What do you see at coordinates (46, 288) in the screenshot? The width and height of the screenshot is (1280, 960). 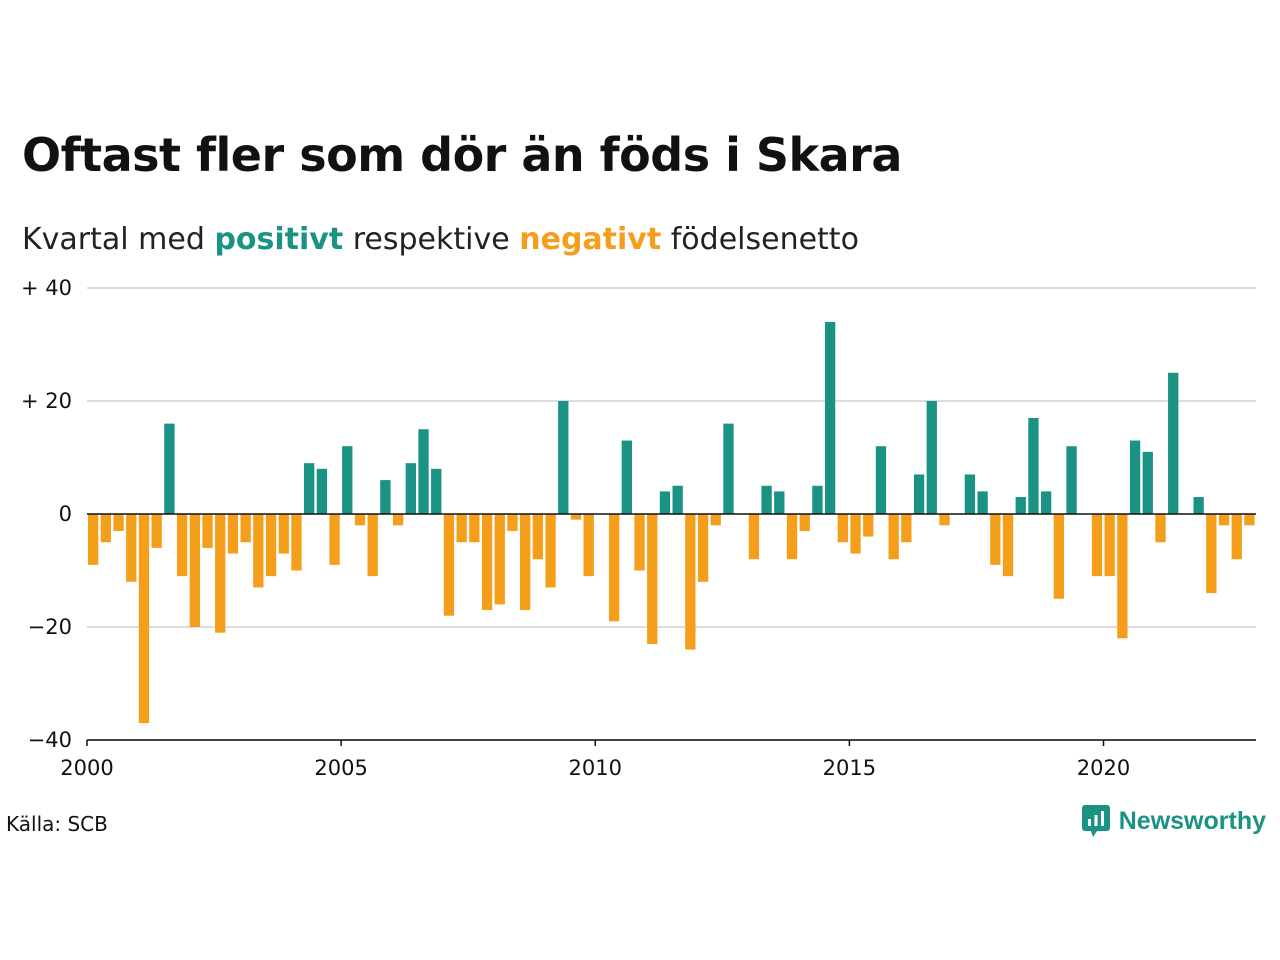 I see `y-tick-label: + 40` at bounding box center [46, 288].